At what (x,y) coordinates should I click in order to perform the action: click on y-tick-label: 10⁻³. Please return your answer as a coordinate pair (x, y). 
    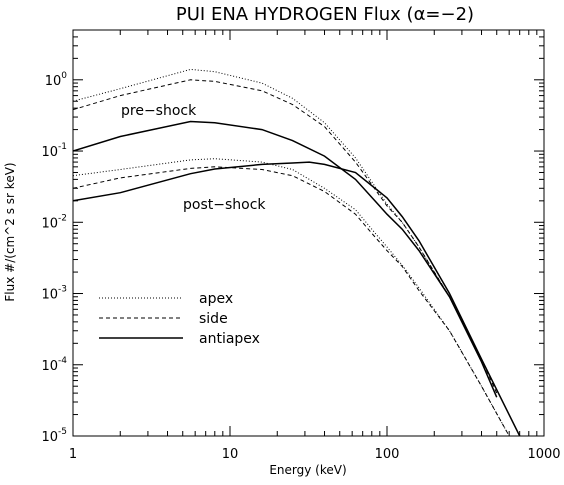
    Looking at the image, I should click on (54, 294).